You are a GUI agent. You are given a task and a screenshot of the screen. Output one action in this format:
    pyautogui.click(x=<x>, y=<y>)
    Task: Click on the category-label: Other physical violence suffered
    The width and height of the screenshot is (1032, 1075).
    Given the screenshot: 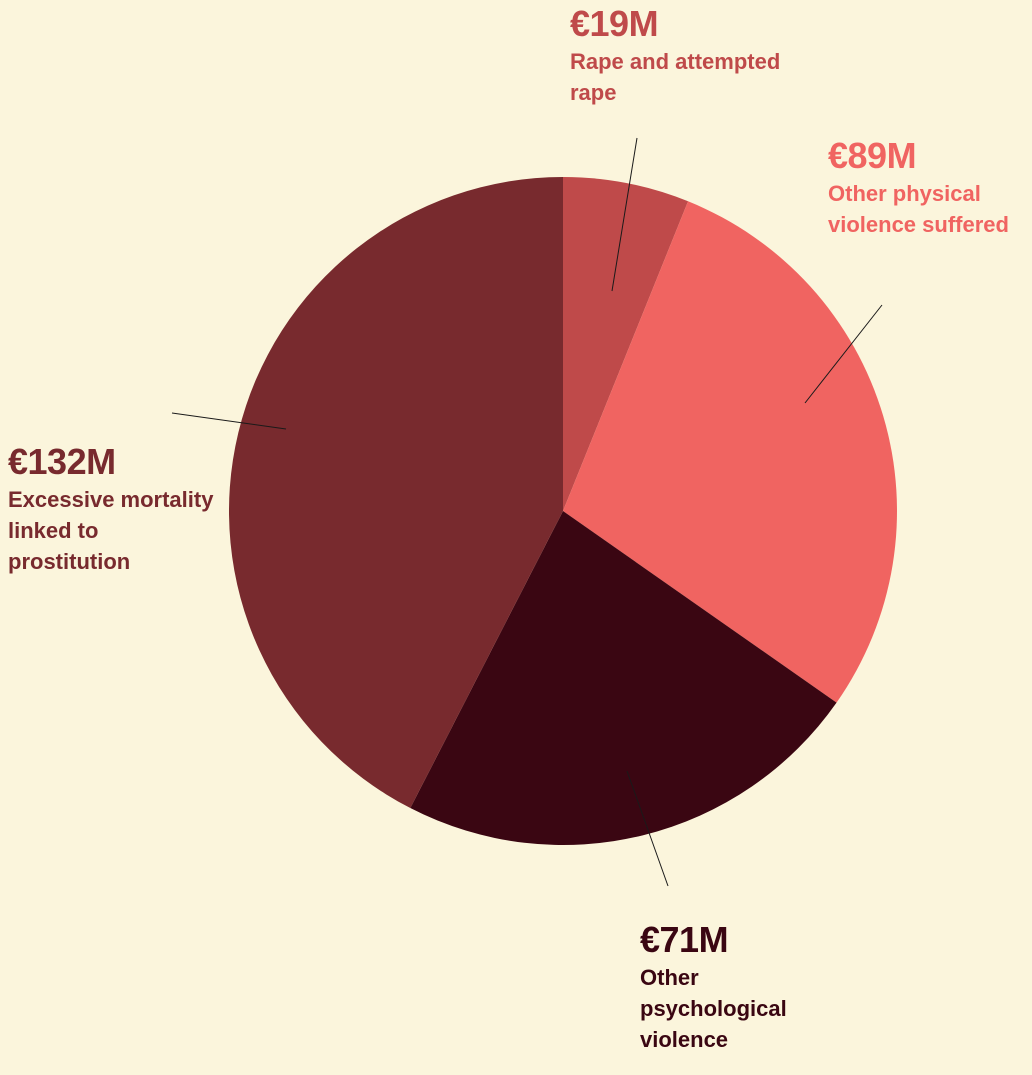 What is the action you would take?
    pyautogui.click(x=918, y=209)
    